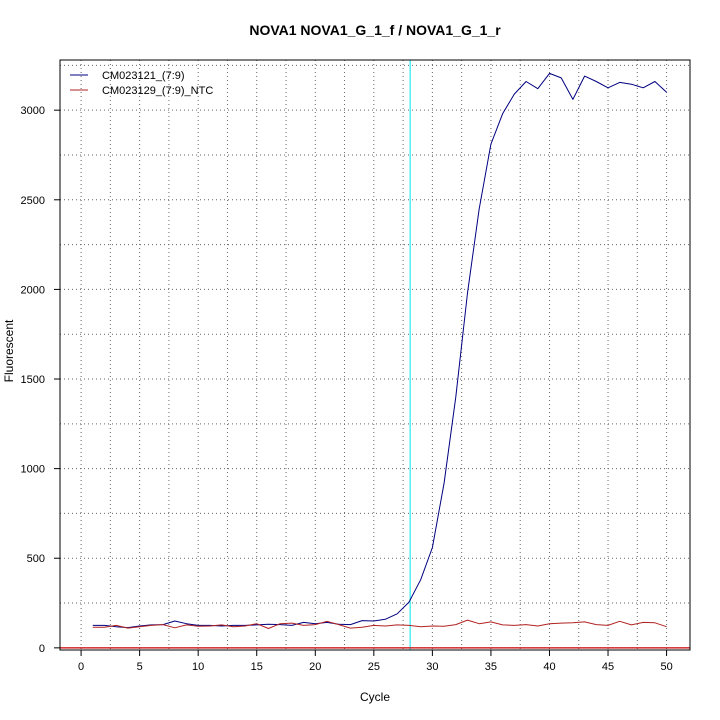 The image size is (720, 720). I want to click on y-axis: 0 500 1000 1500 2000 2500 3000, so click(40, 380).